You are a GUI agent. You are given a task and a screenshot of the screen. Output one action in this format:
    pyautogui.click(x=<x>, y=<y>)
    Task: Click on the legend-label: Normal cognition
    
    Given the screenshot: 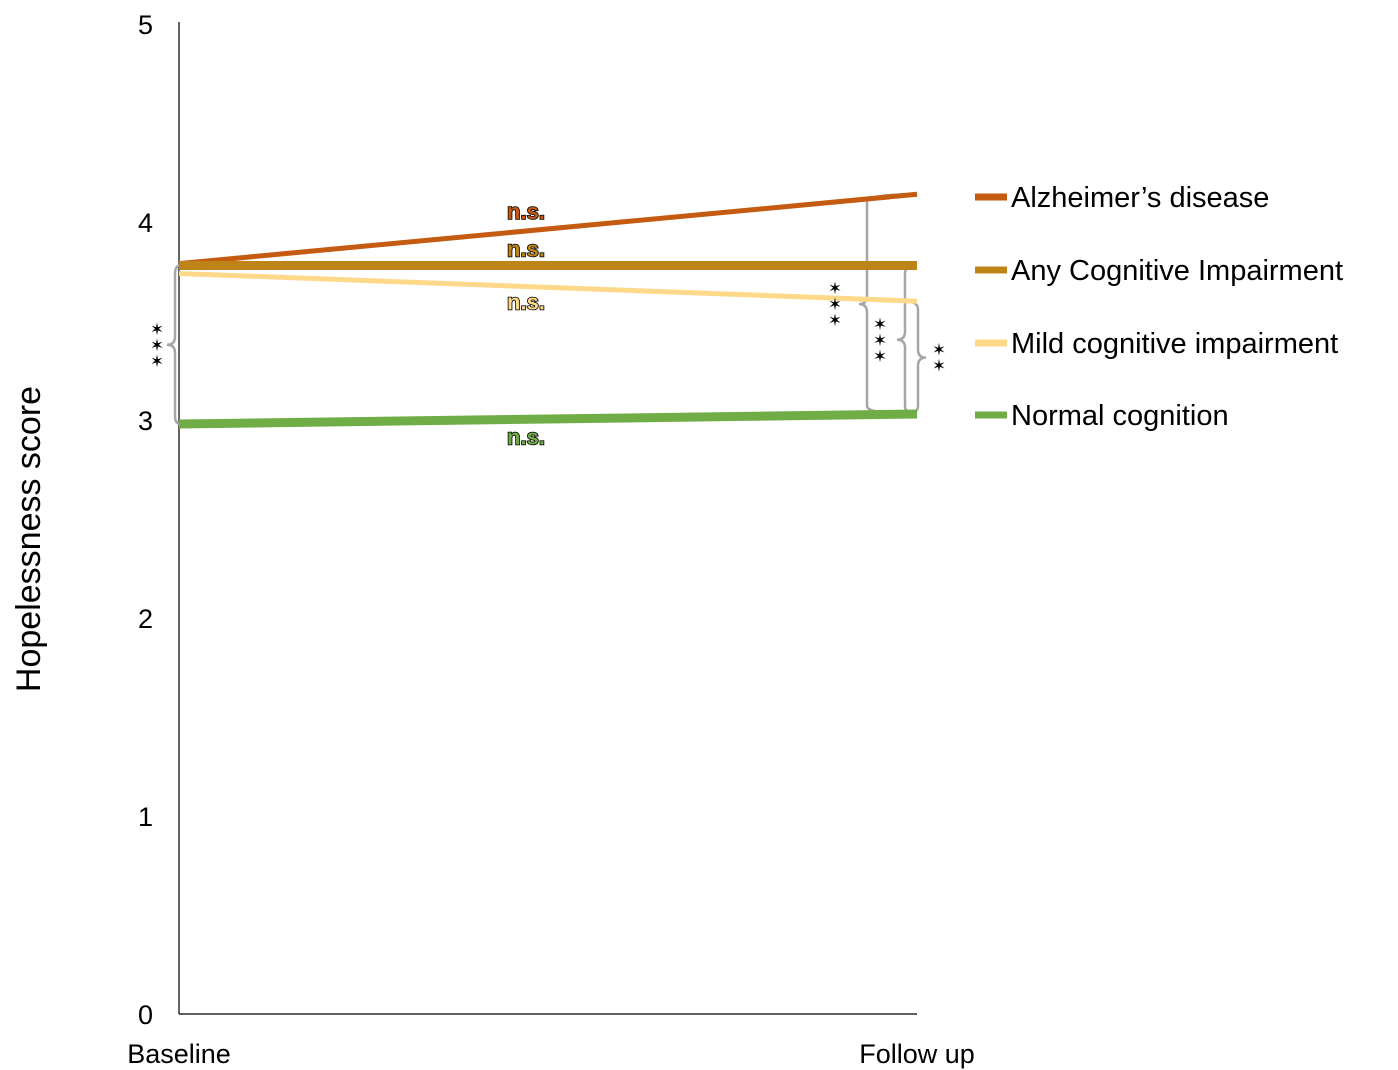 What is the action you would take?
    pyautogui.click(x=1120, y=416)
    